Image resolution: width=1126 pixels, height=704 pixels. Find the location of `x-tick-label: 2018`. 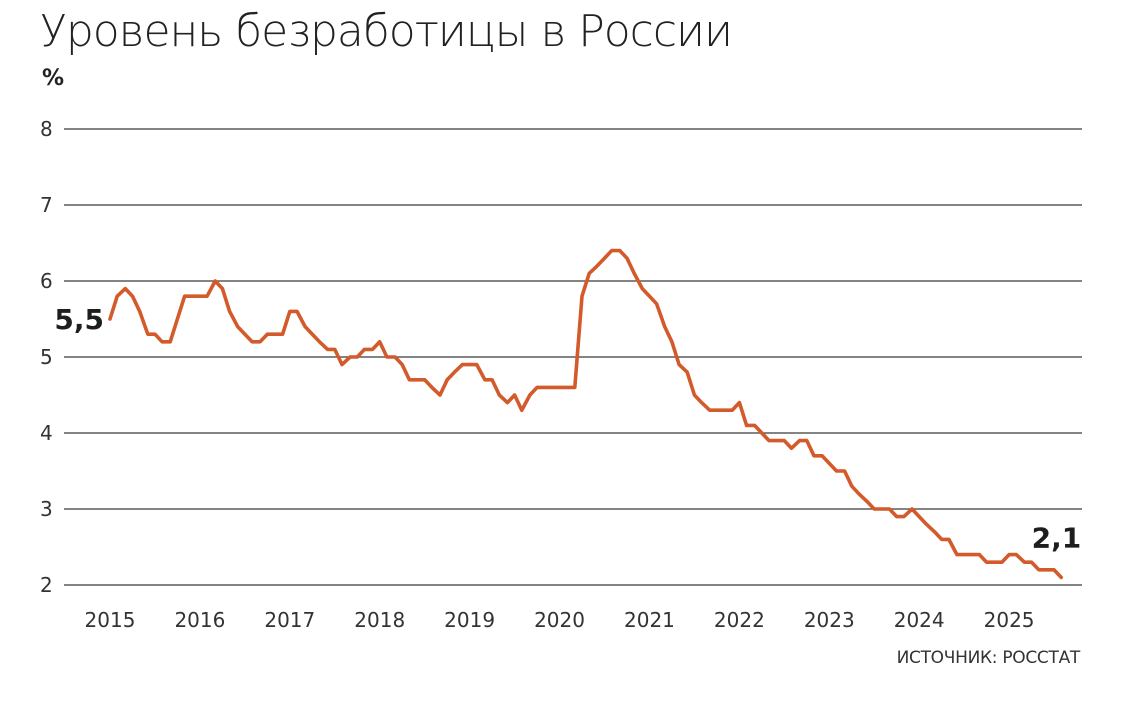

x-tick-label: 2018 is located at coordinates (379, 620).